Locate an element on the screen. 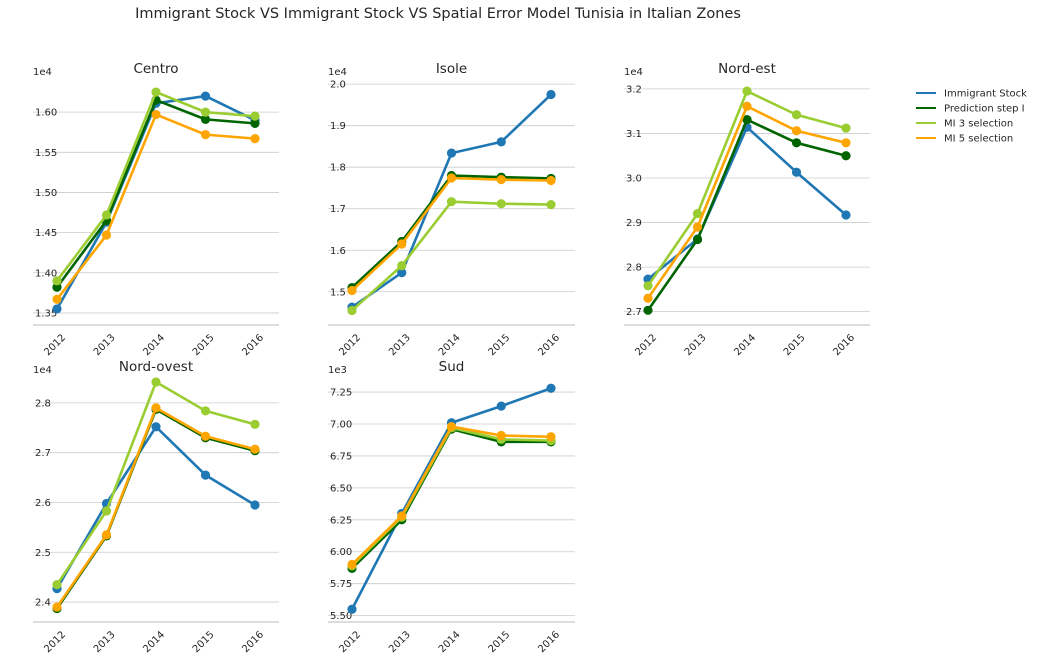  y-tick-label: 1.35 is located at coordinates (46, 313).